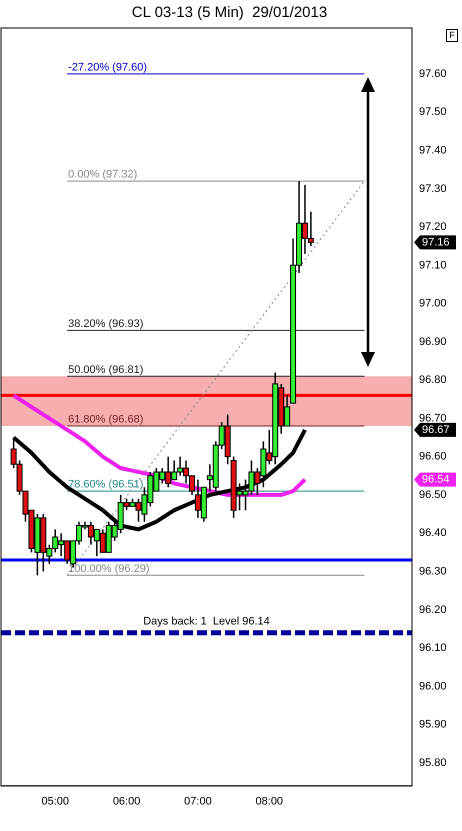 This screenshot has height=831, width=462. What do you see at coordinates (452, 35) in the screenshot?
I see `f-button: F` at bounding box center [452, 35].